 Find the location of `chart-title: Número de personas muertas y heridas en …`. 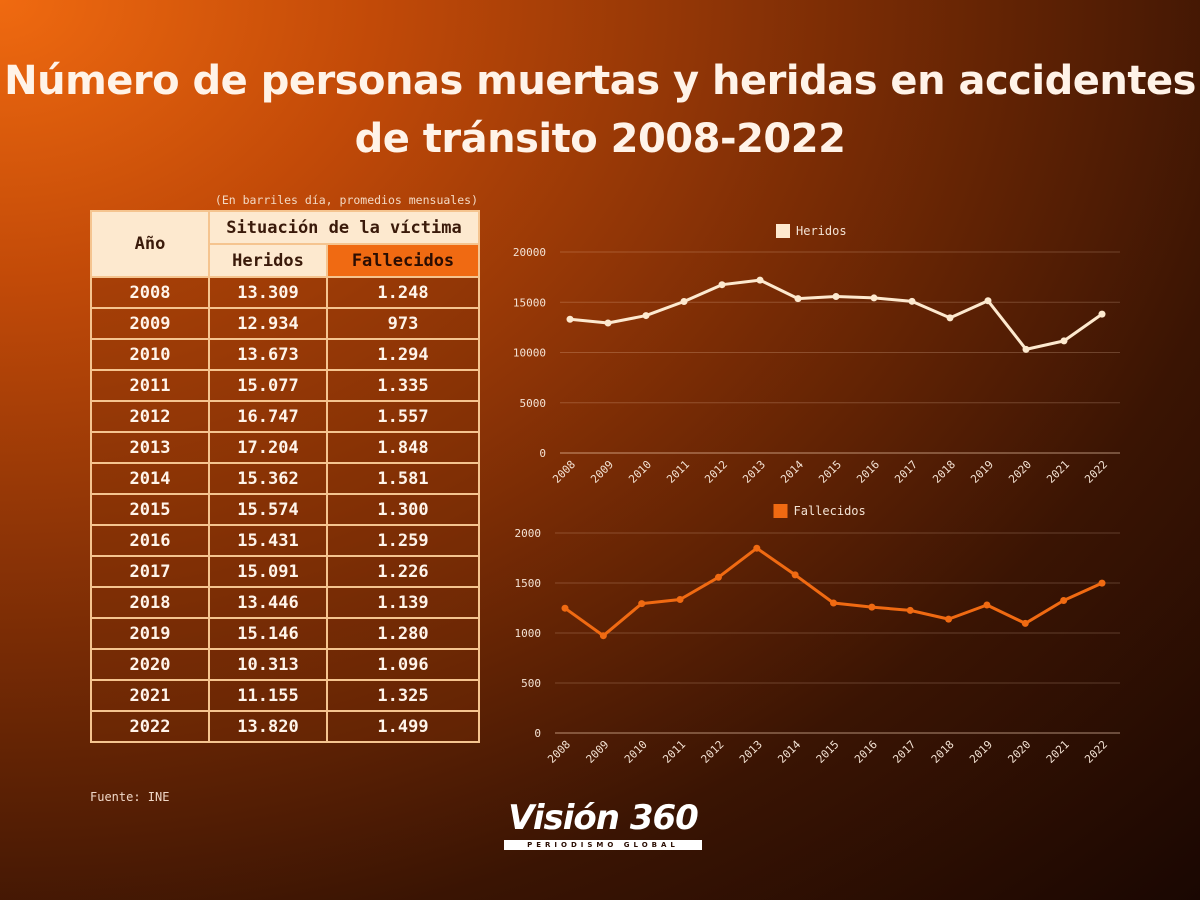

chart-title: Número de personas muertas y heridas en … is located at coordinates (600, 110).